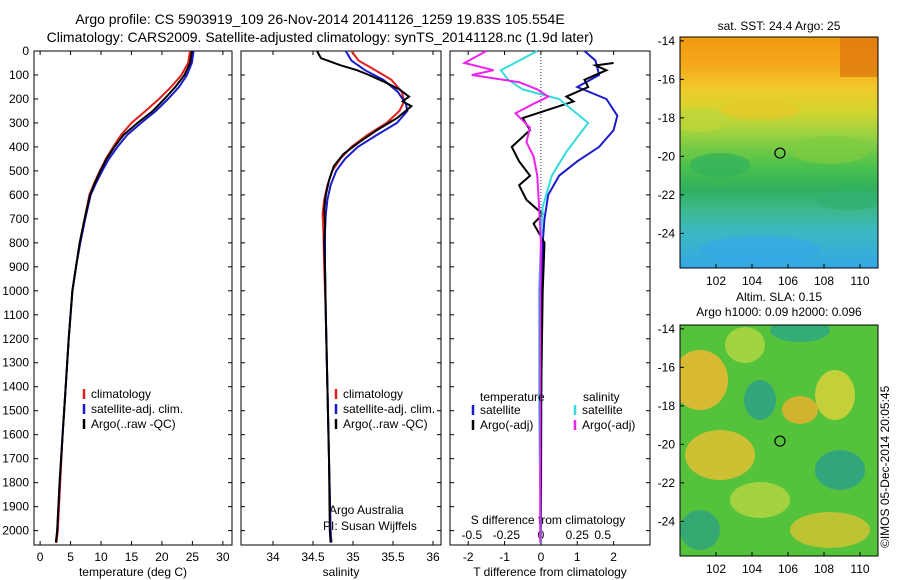  Describe the element at coordinates (601, 397) in the screenshot. I see `legend-title: salinity` at that location.